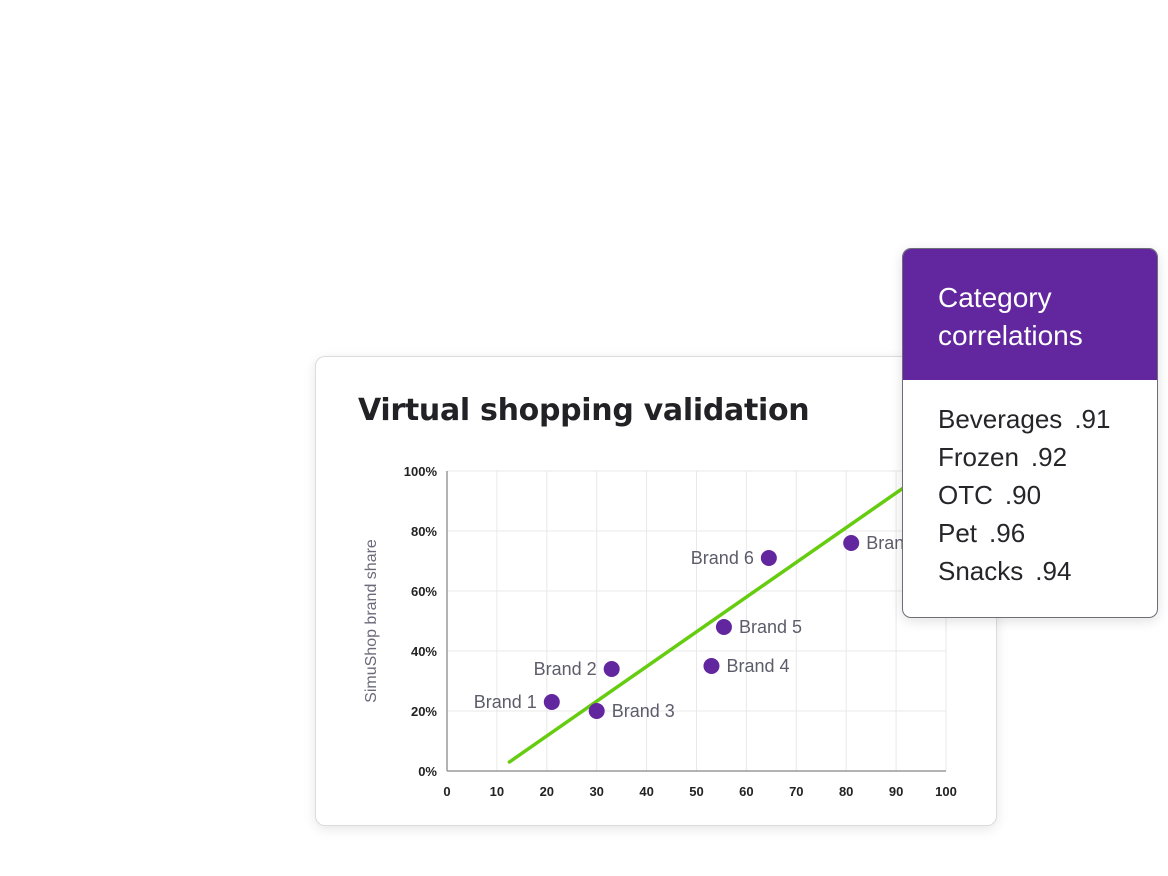 This screenshot has width=1168, height=876. I want to click on y-axis-label: SimuShop brand share, so click(371, 621).